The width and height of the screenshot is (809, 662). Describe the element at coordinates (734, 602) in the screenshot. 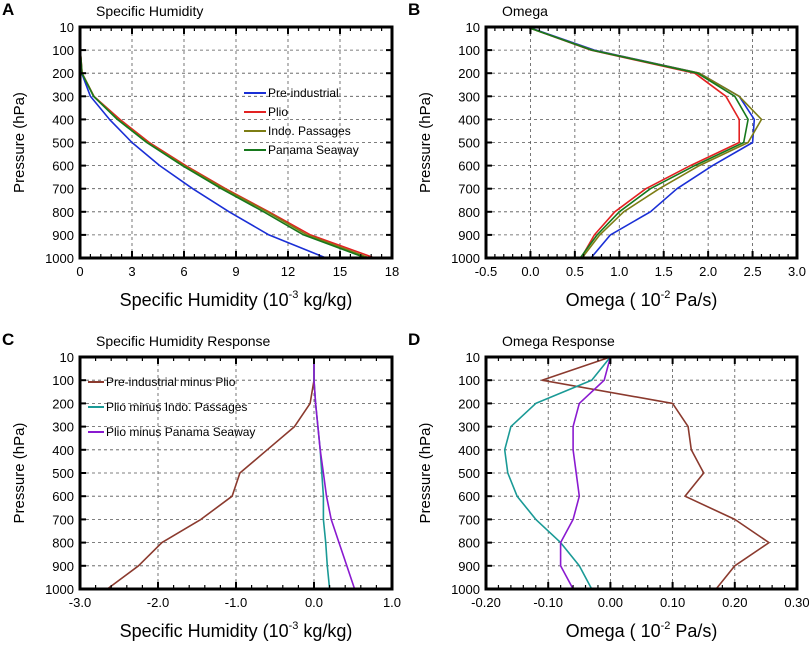

I see `x-tick-label: 0.20` at that location.